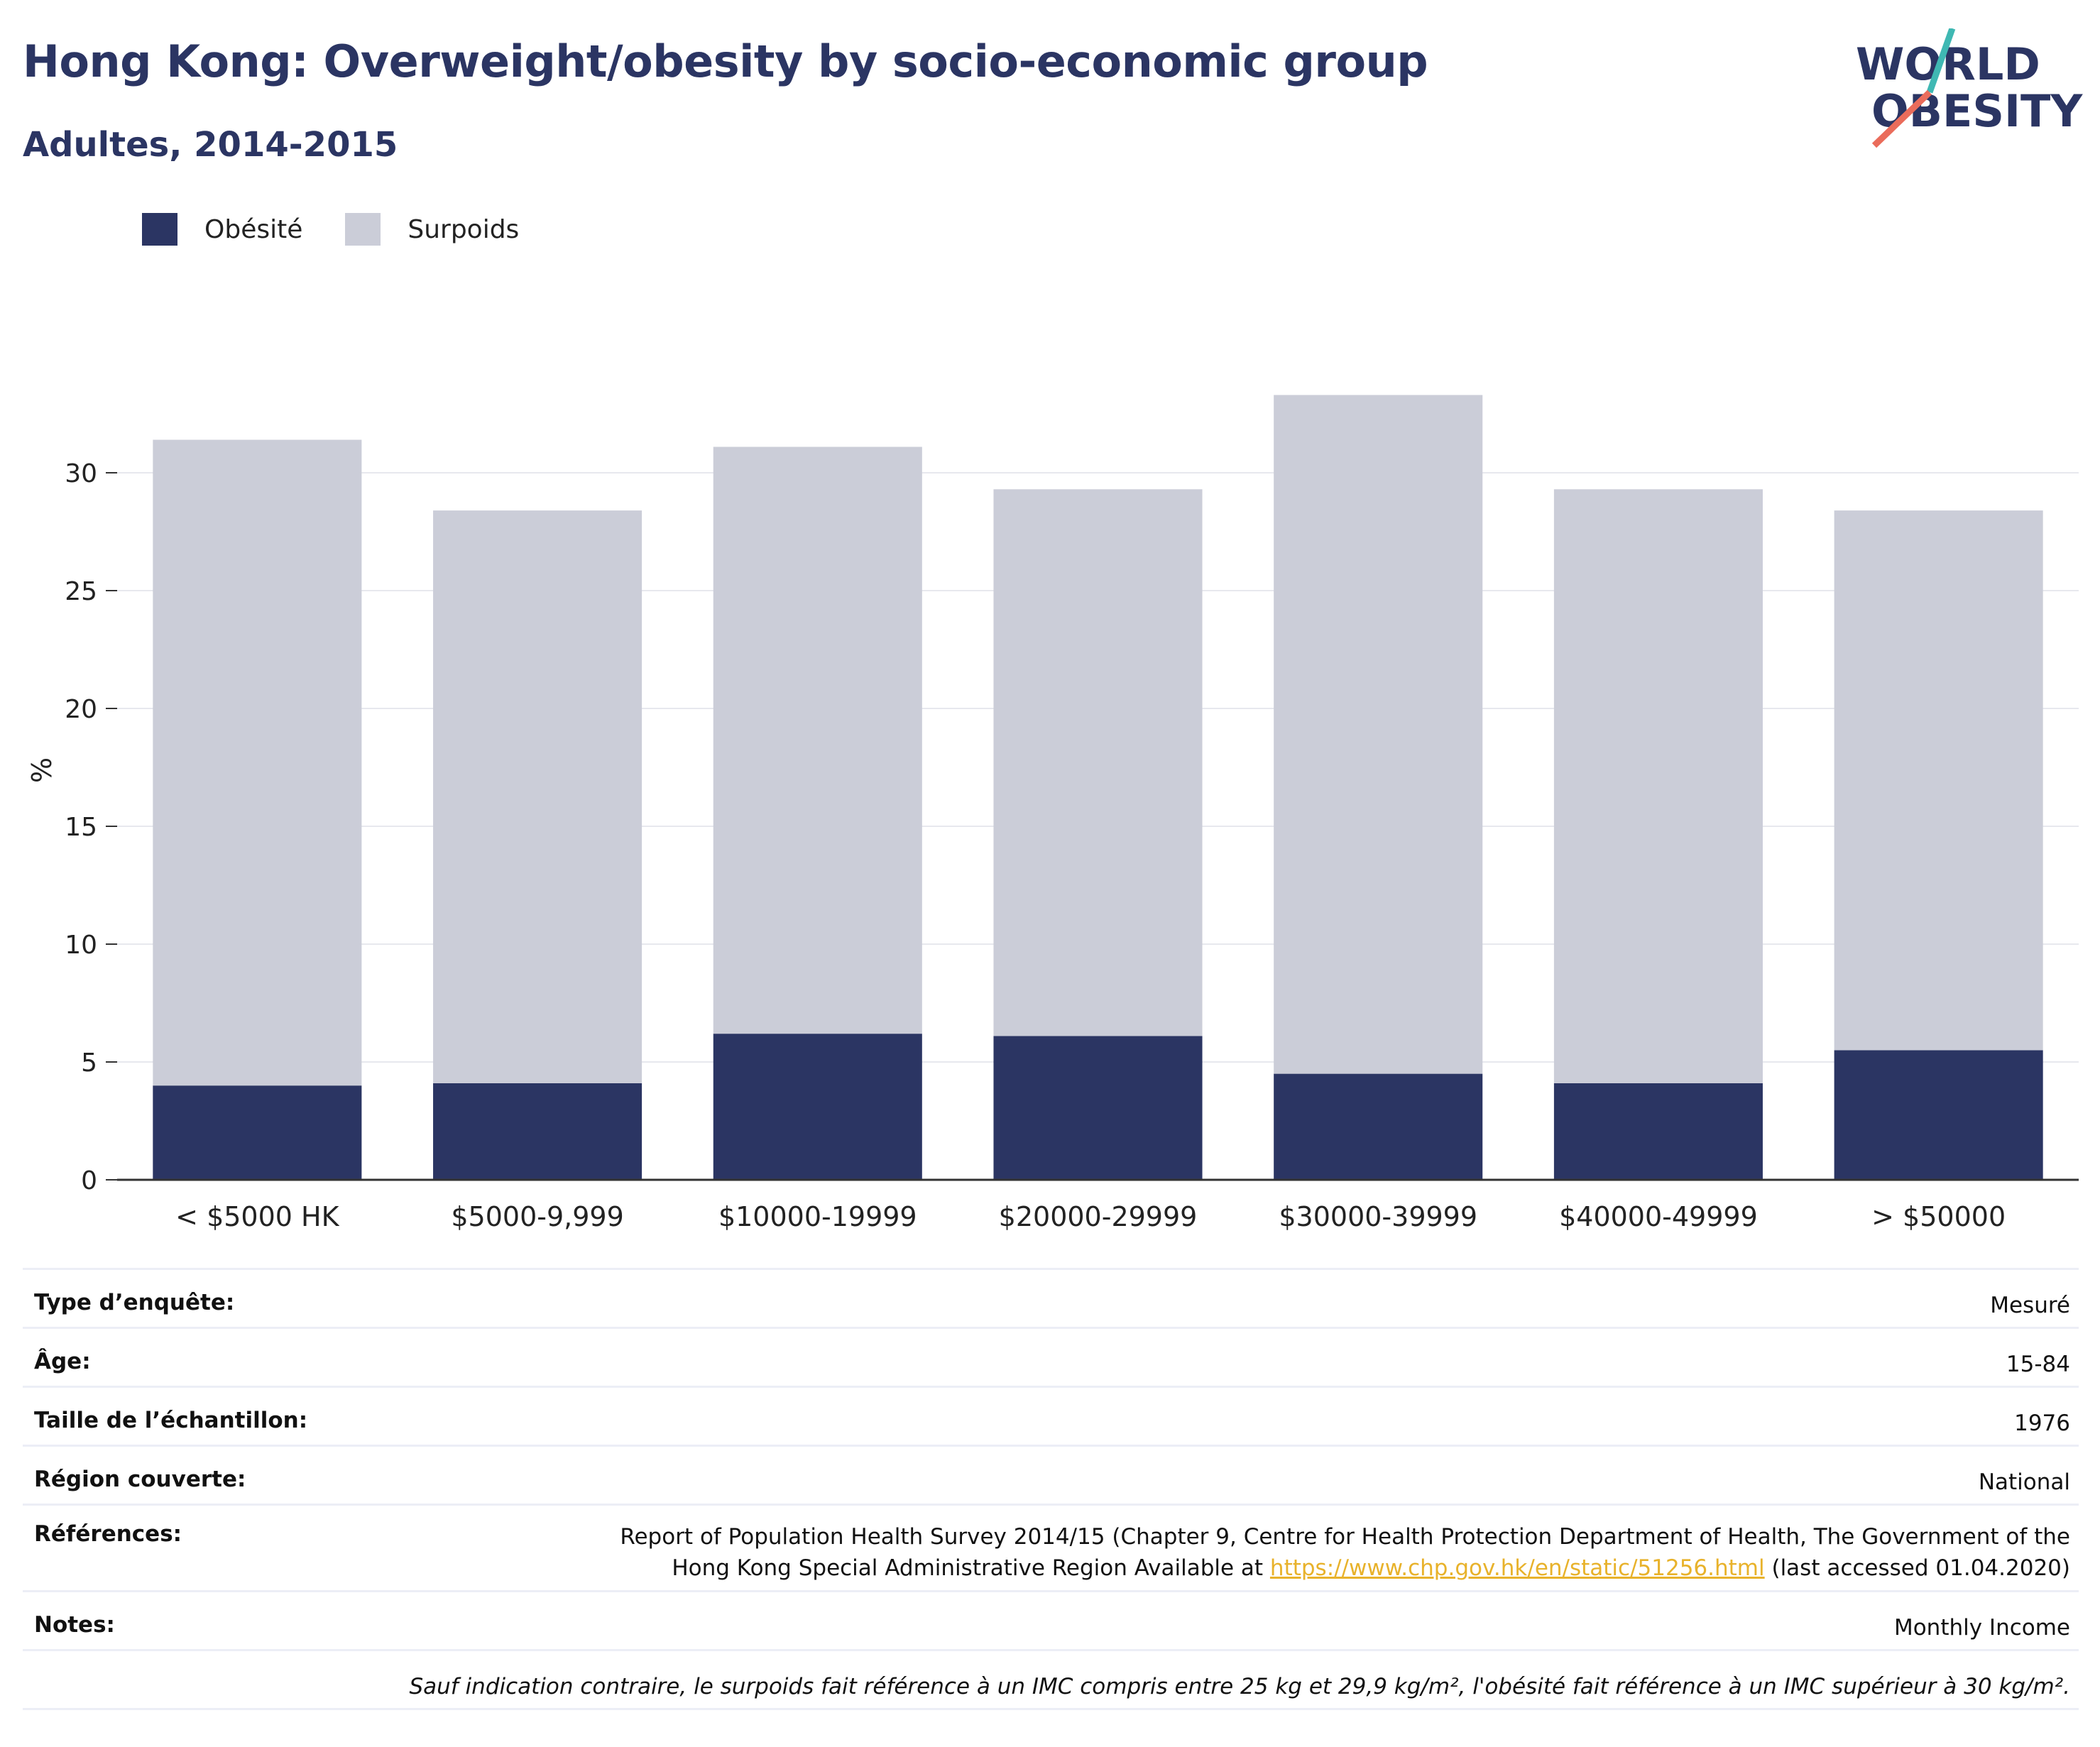 The width and height of the screenshot is (2100, 1747). Describe the element at coordinates (1938, 1216) in the screenshot. I see `x-tick-label: > $50000` at that location.